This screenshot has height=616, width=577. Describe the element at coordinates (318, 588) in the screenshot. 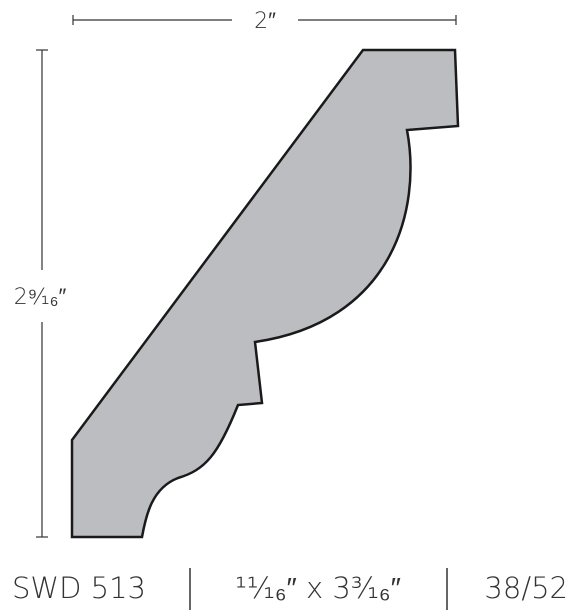

I see `size-label: ¹¹⁄₁₆″ x 3³⁄₁₆″` at that location.